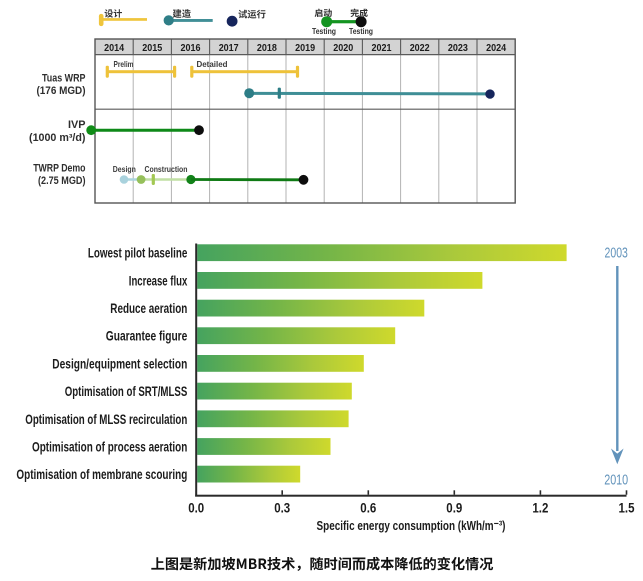  What do you see at coordinates (411, 525) in the screenshot?
I see `svg-text:Specific energy consumption (k: Specific energy consumption (kWh/m⁻³)` at bounding box center [411, 525].